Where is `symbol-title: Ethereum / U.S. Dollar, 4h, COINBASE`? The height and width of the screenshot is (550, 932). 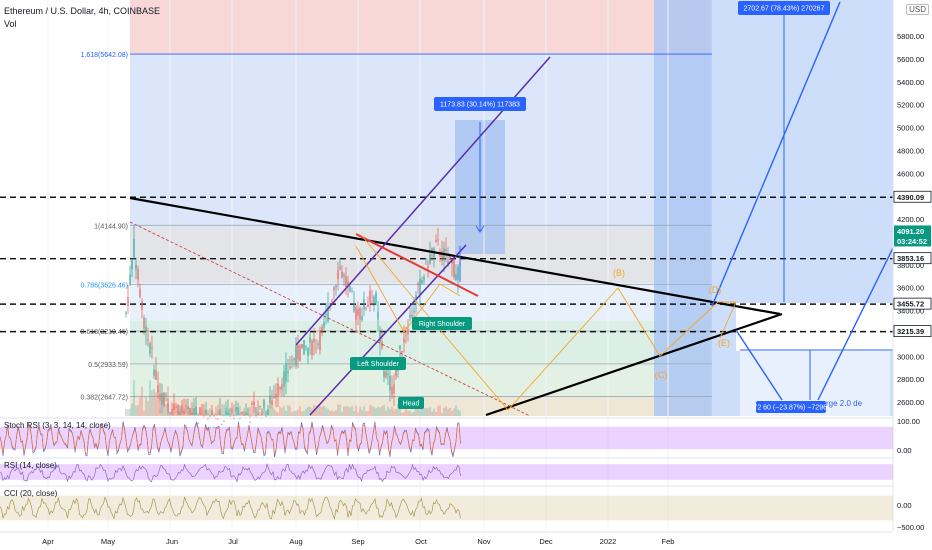
symbol-title: Ethereum / U.S. Dollar, 4h, COINBASE is located at coordinates (82, 11).